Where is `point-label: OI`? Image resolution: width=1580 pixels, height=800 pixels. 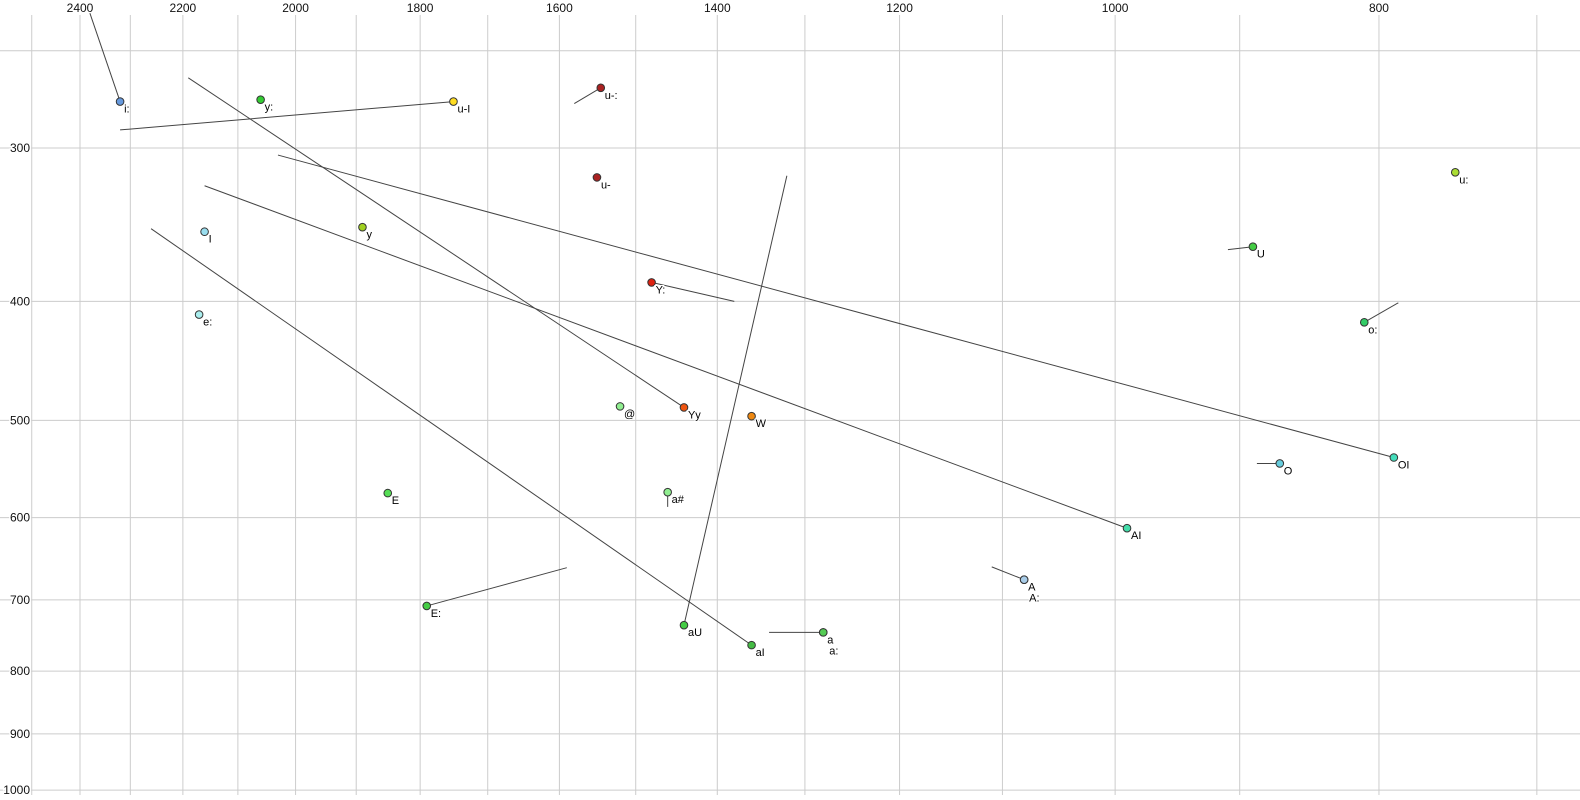
point-label: OI is located at coordinates (1404, 466).